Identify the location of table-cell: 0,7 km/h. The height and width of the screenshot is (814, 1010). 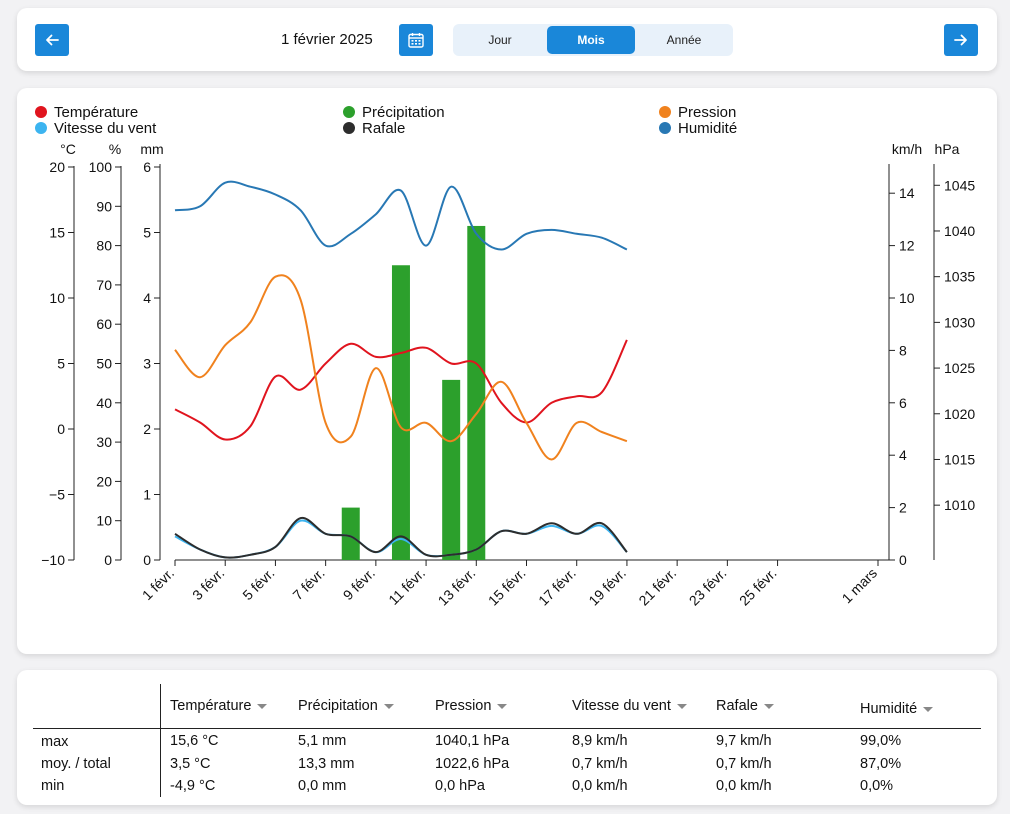
(744, 764).